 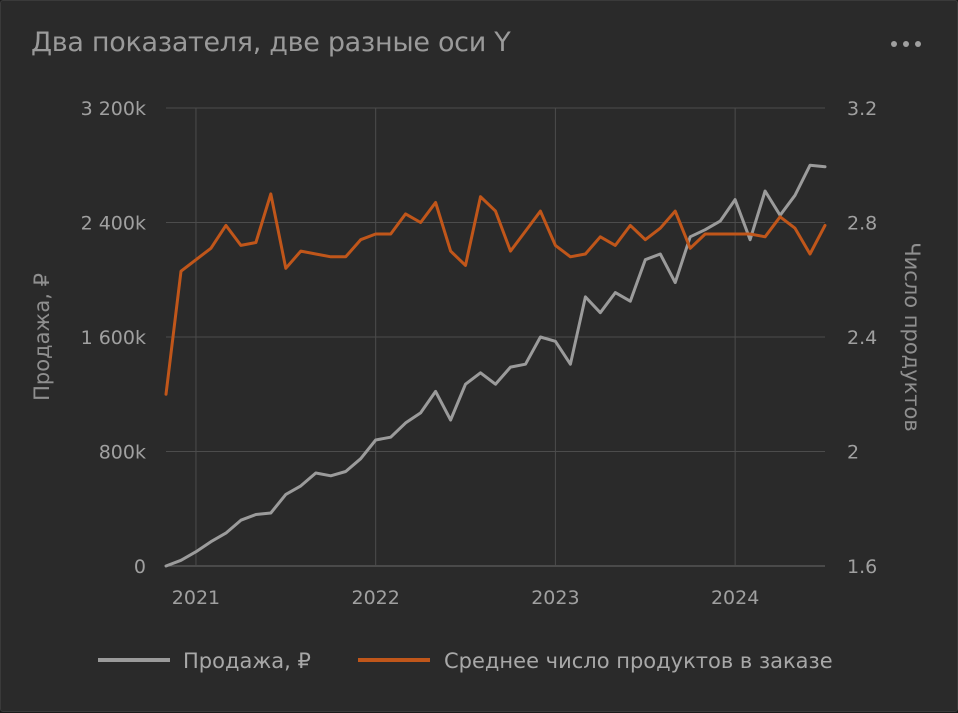 I want to click on legend-item: Среднее число продуктов в заказе, so click(x=595, y=661).